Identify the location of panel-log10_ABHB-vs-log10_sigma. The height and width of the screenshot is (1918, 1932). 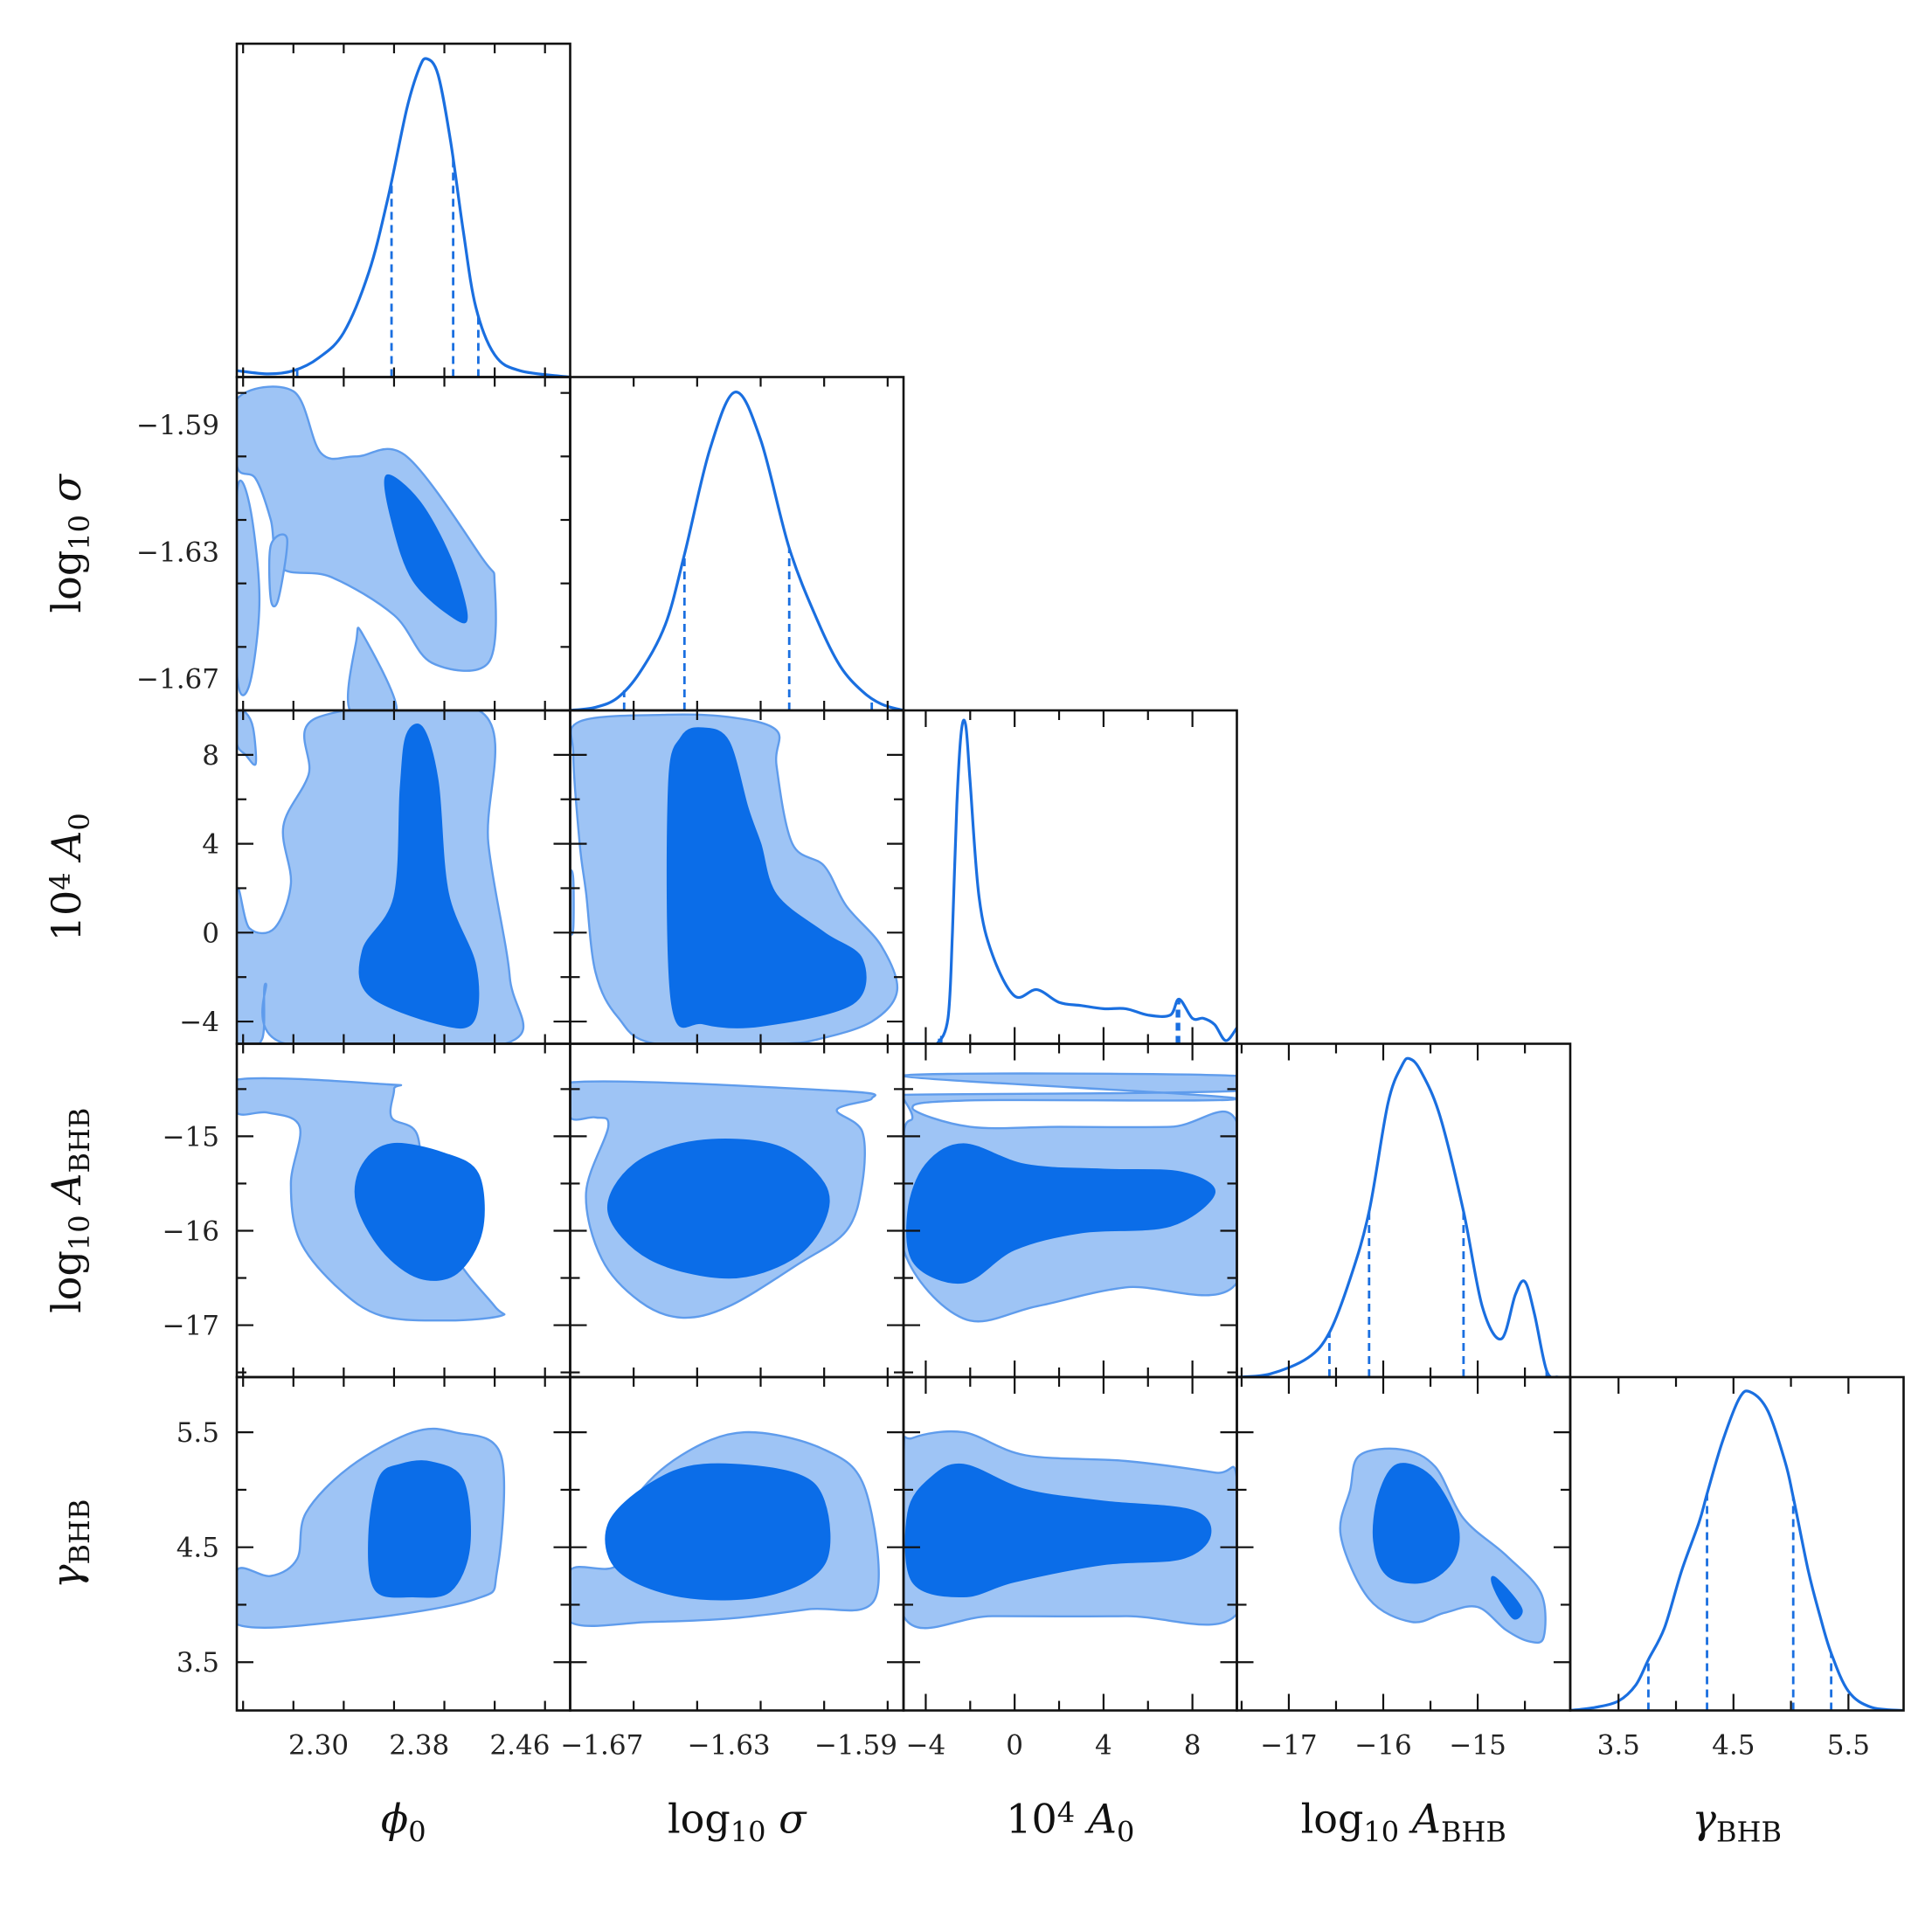
(723, 1199).